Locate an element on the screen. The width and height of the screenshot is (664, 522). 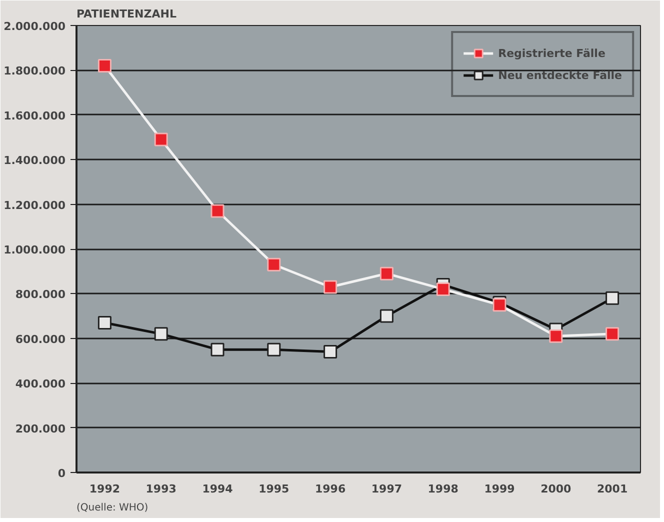
x-tick-label: 1998 is located at coordinates (443, 489).